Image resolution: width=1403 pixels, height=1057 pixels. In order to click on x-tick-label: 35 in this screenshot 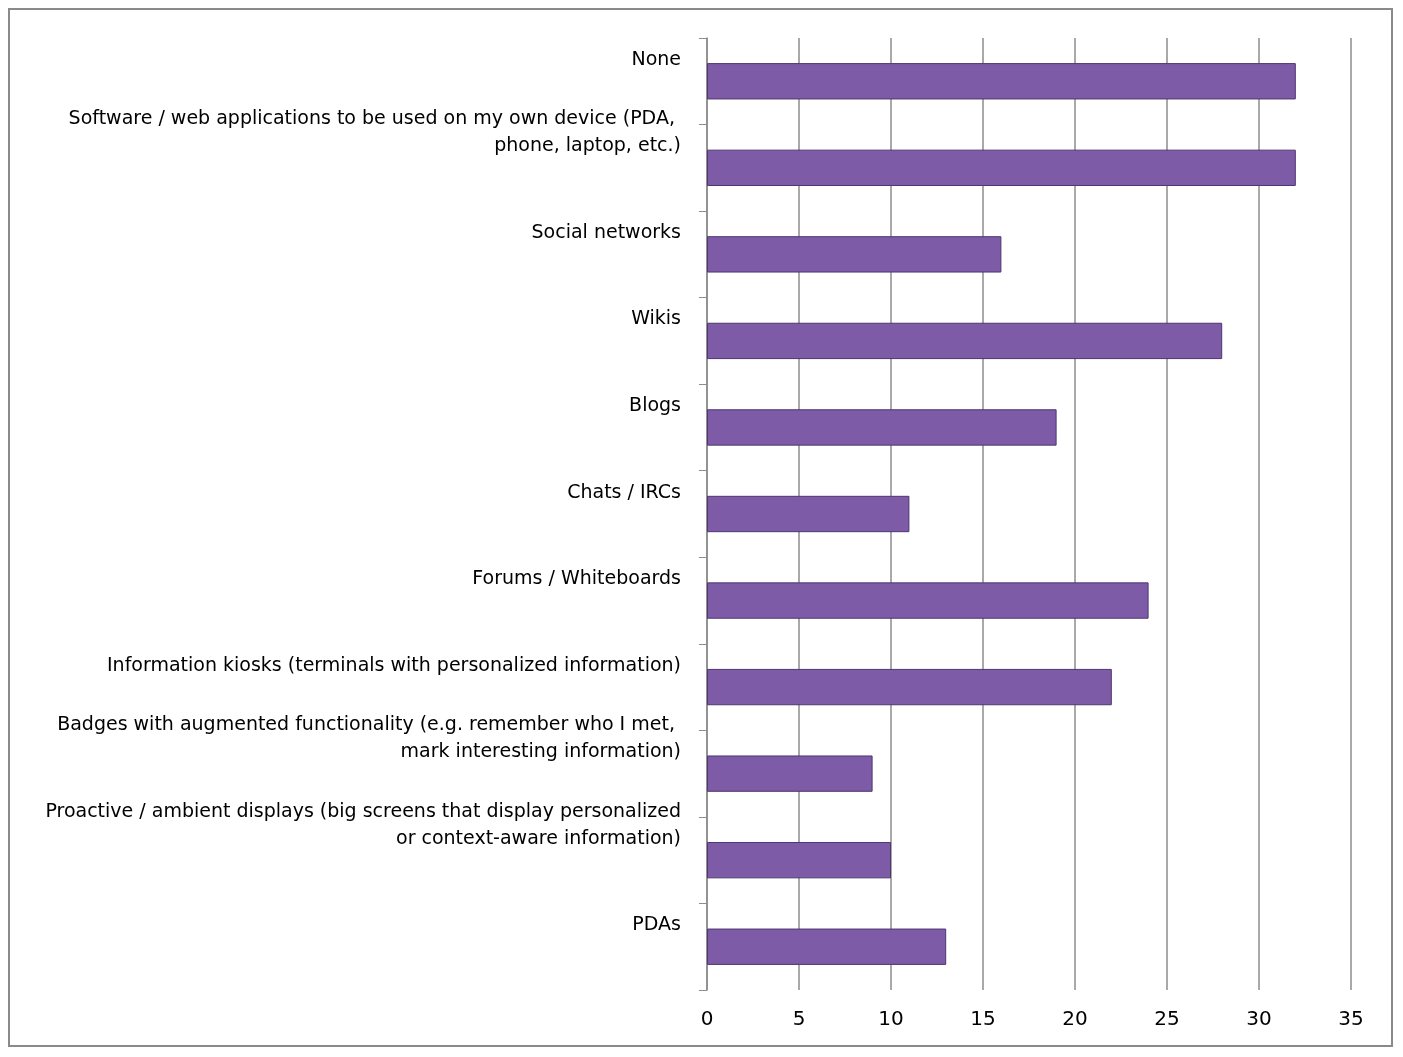, I will do `click(1351, 1018)`.